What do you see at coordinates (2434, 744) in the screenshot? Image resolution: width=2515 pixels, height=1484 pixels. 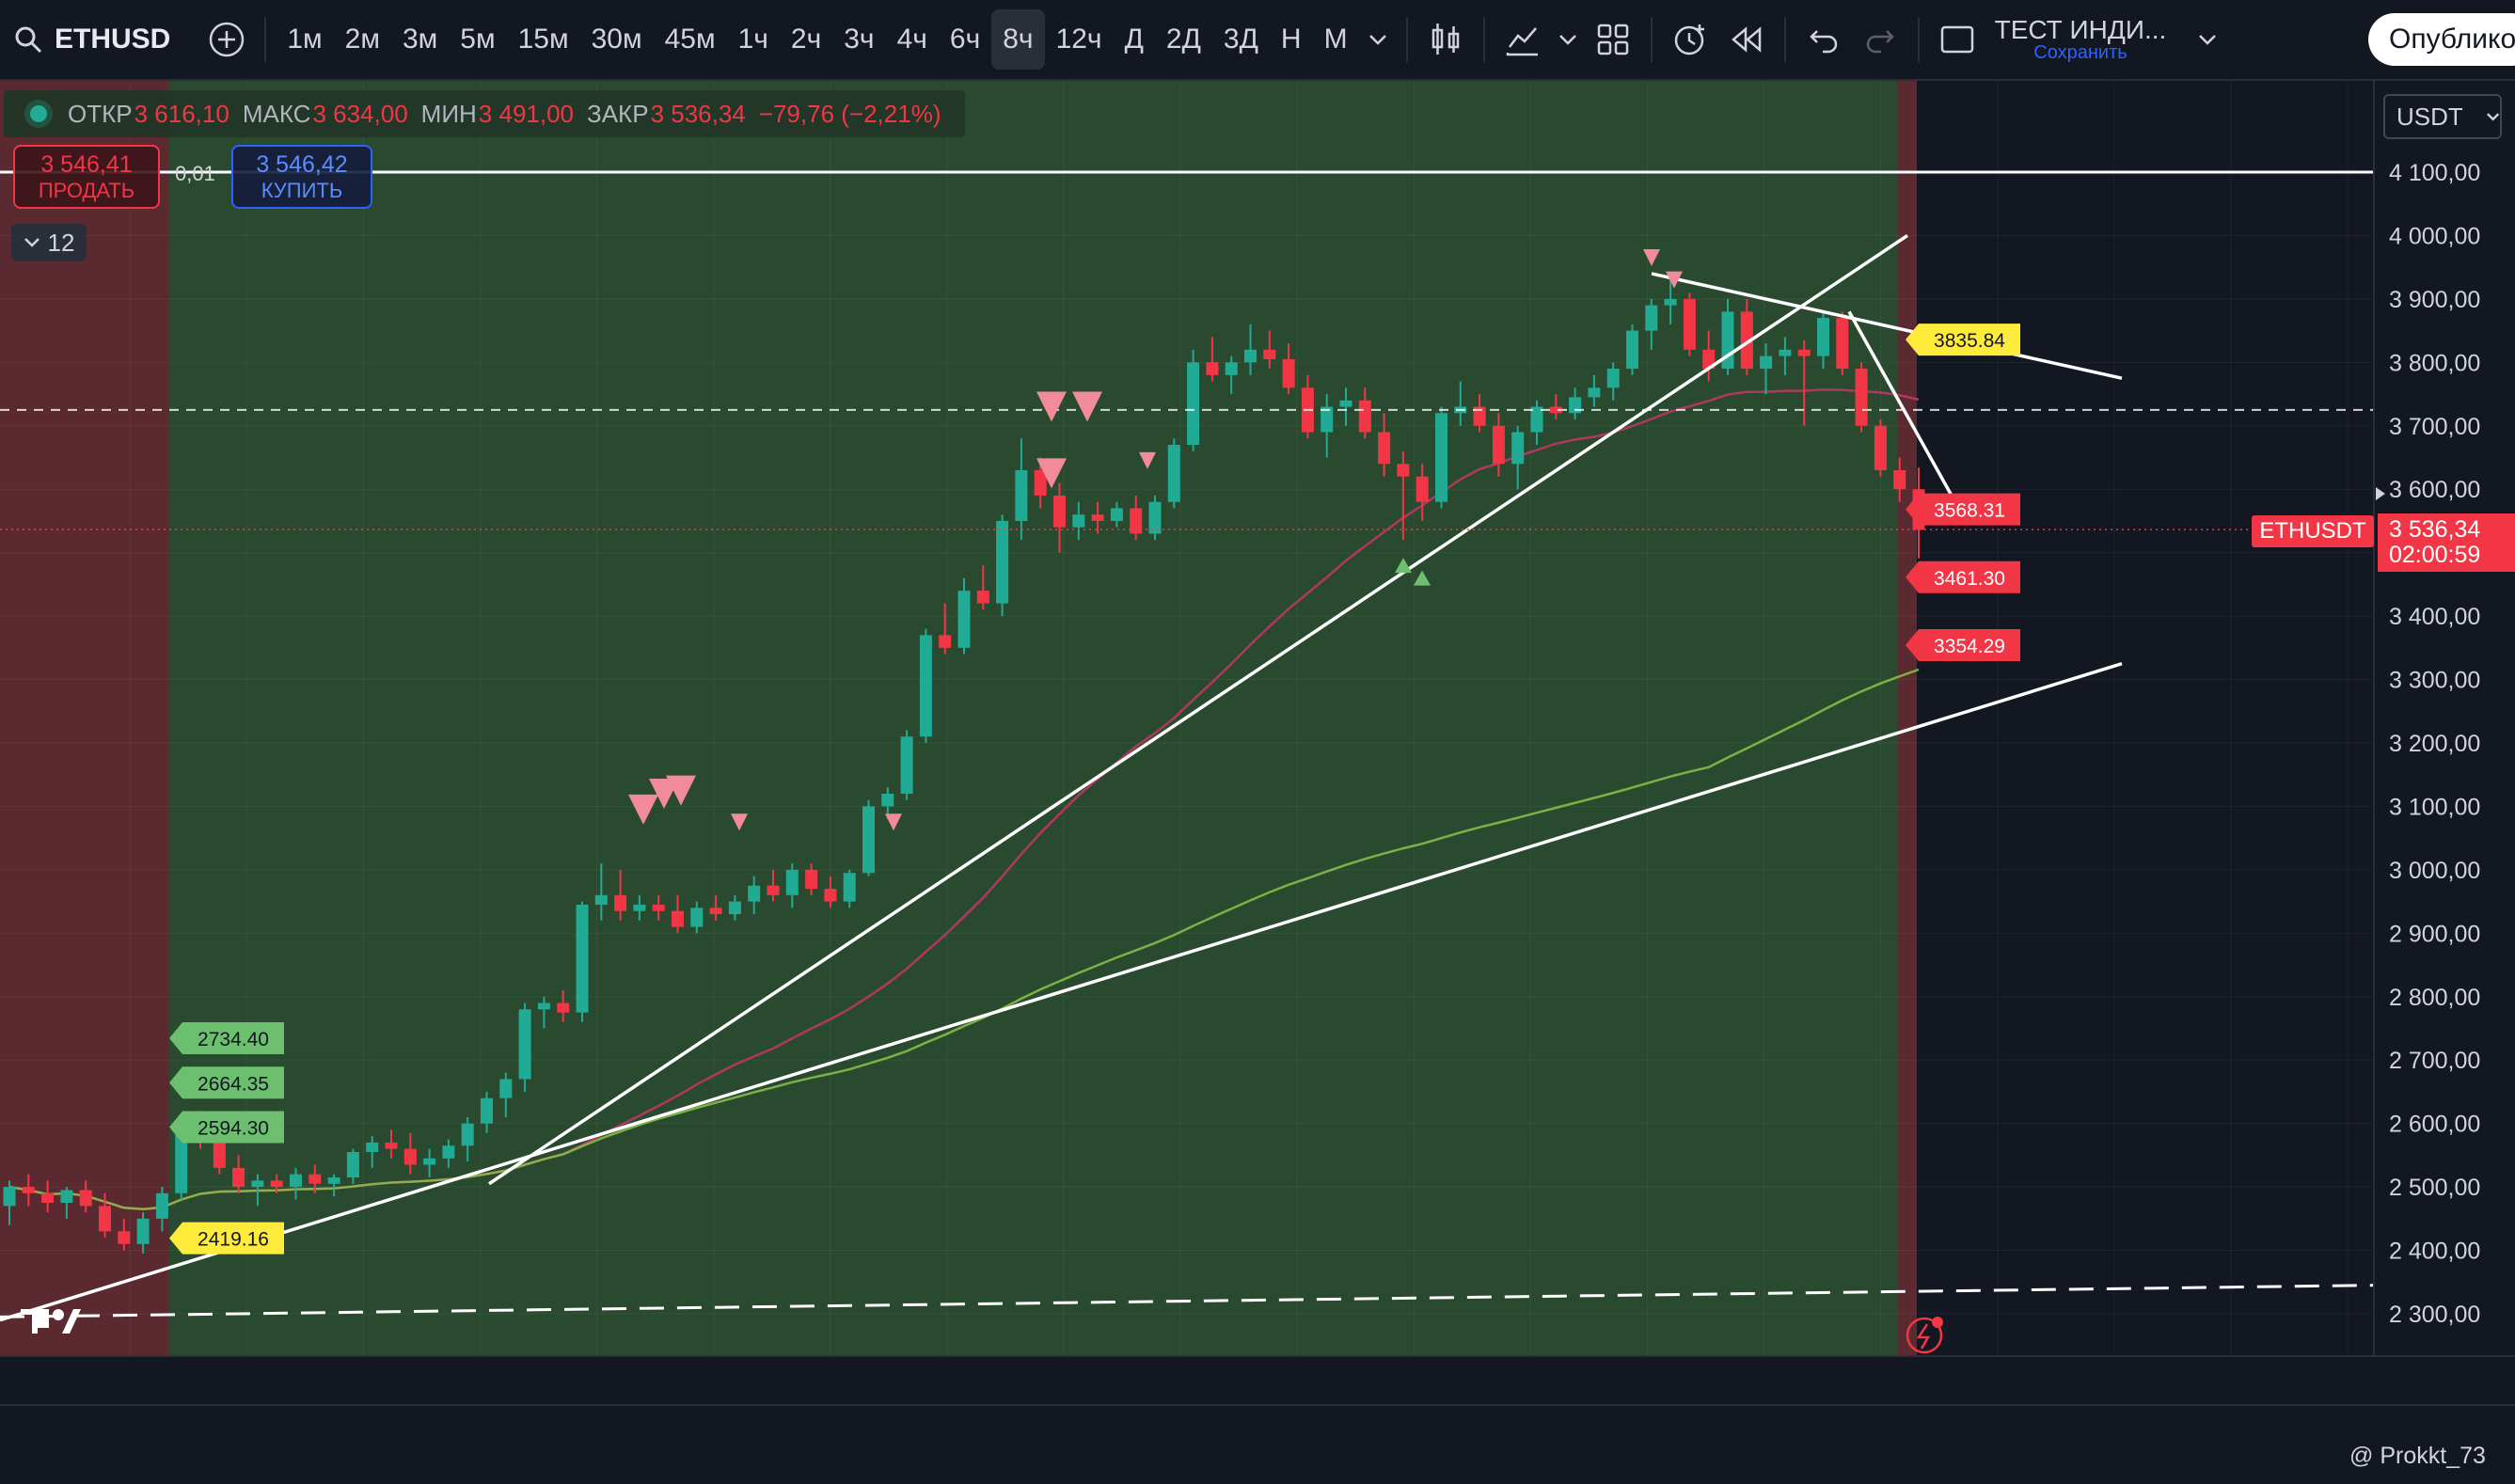 I see `y-tick-9: 3 200,00` at bounding box center [2434, 744].